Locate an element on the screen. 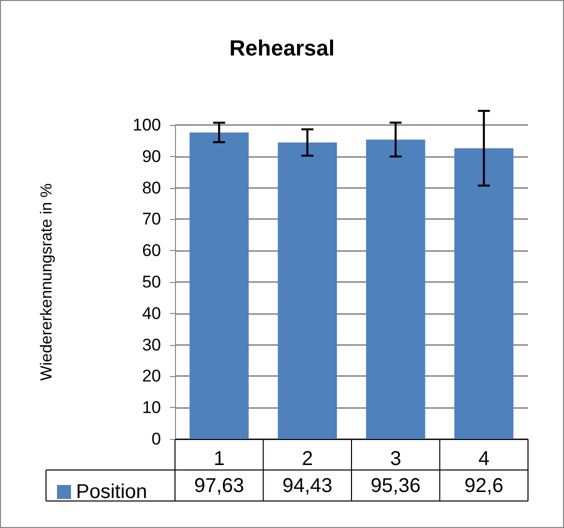 The width and height of the screenshot is (564, 528). x-tick-label: 4 is located at coordinates (484, 459).